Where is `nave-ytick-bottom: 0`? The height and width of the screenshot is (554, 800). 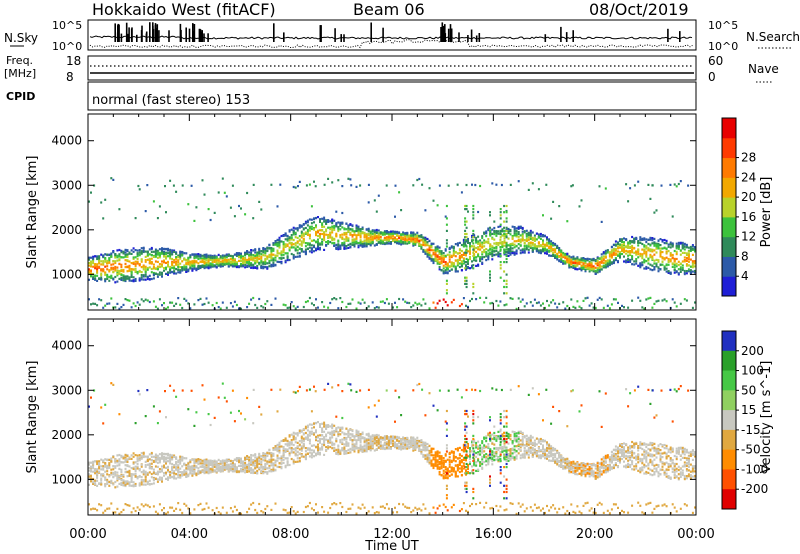 nave-ytick-bottom: 0 is located at coordinates (712, 77).